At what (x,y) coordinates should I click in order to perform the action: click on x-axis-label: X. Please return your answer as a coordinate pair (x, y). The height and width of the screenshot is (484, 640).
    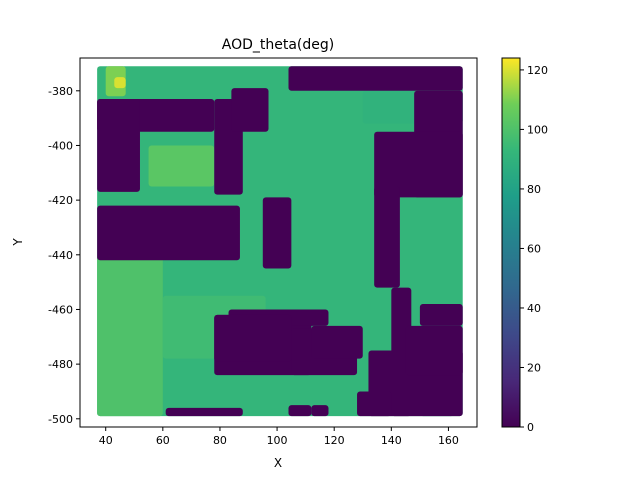
    Looking at the image, I should click on (278, 463).